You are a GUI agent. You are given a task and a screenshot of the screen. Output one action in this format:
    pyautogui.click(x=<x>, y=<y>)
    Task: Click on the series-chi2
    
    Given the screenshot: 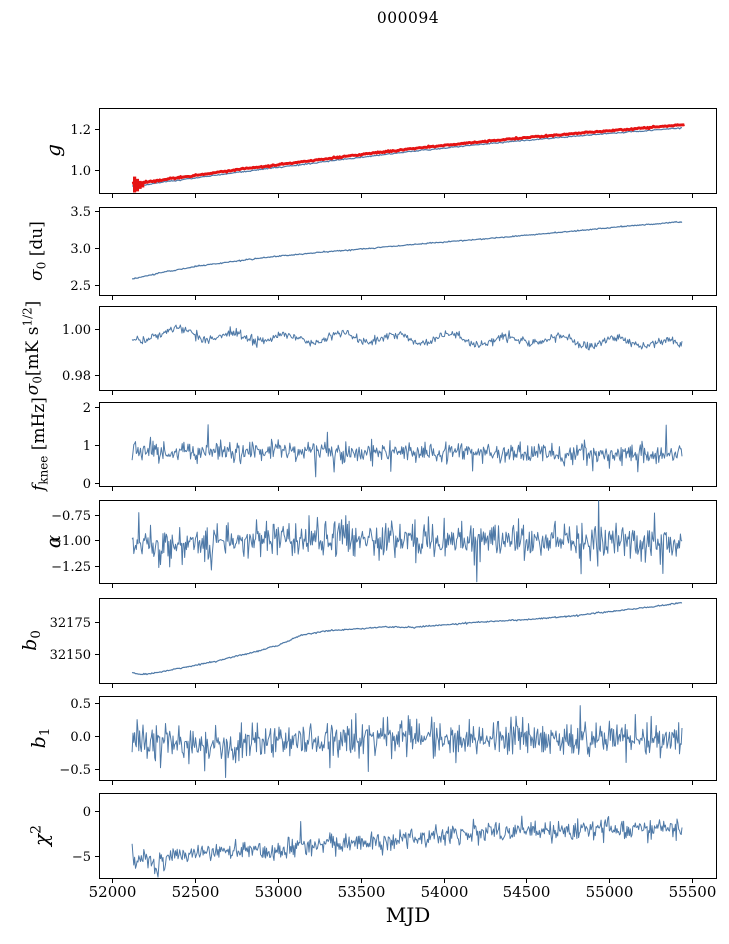 What is the action you would take?
    pyautogui.click(x=407, y=846)
    